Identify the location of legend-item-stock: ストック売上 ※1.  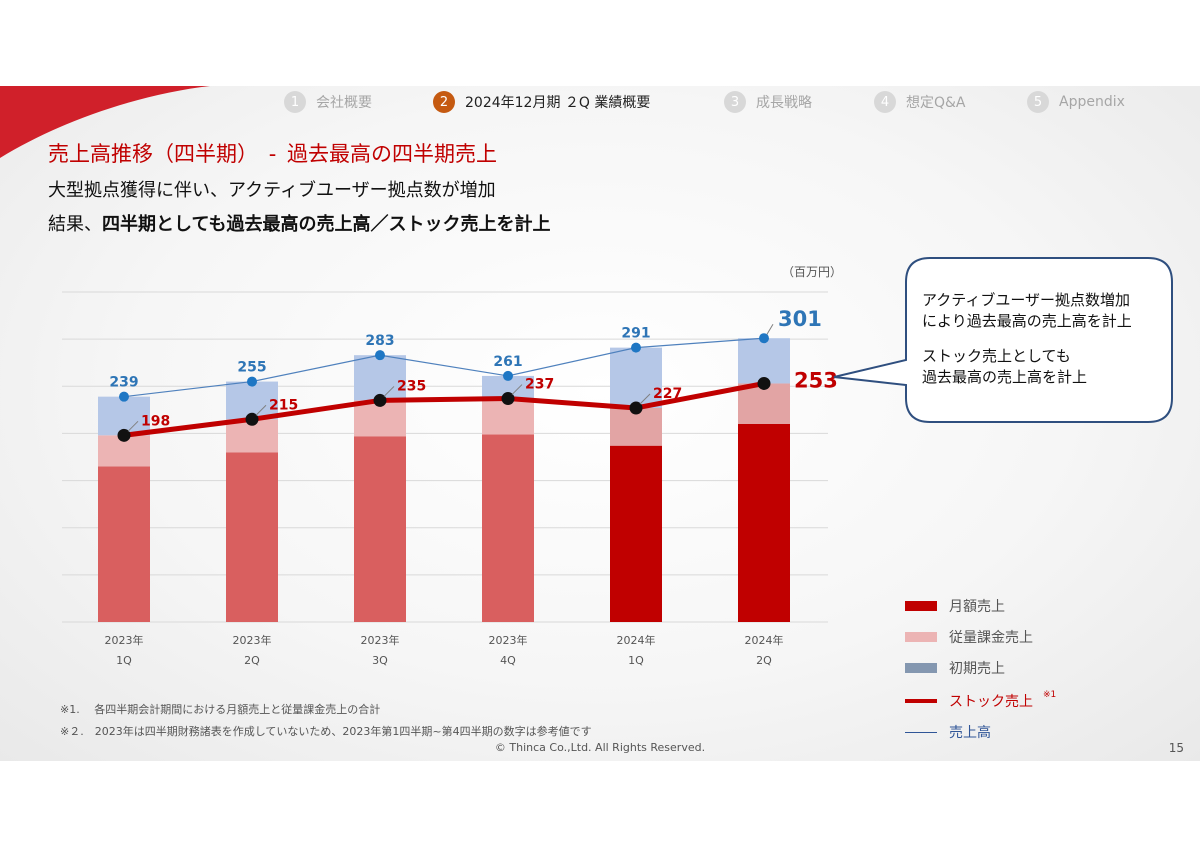
(980, 700).